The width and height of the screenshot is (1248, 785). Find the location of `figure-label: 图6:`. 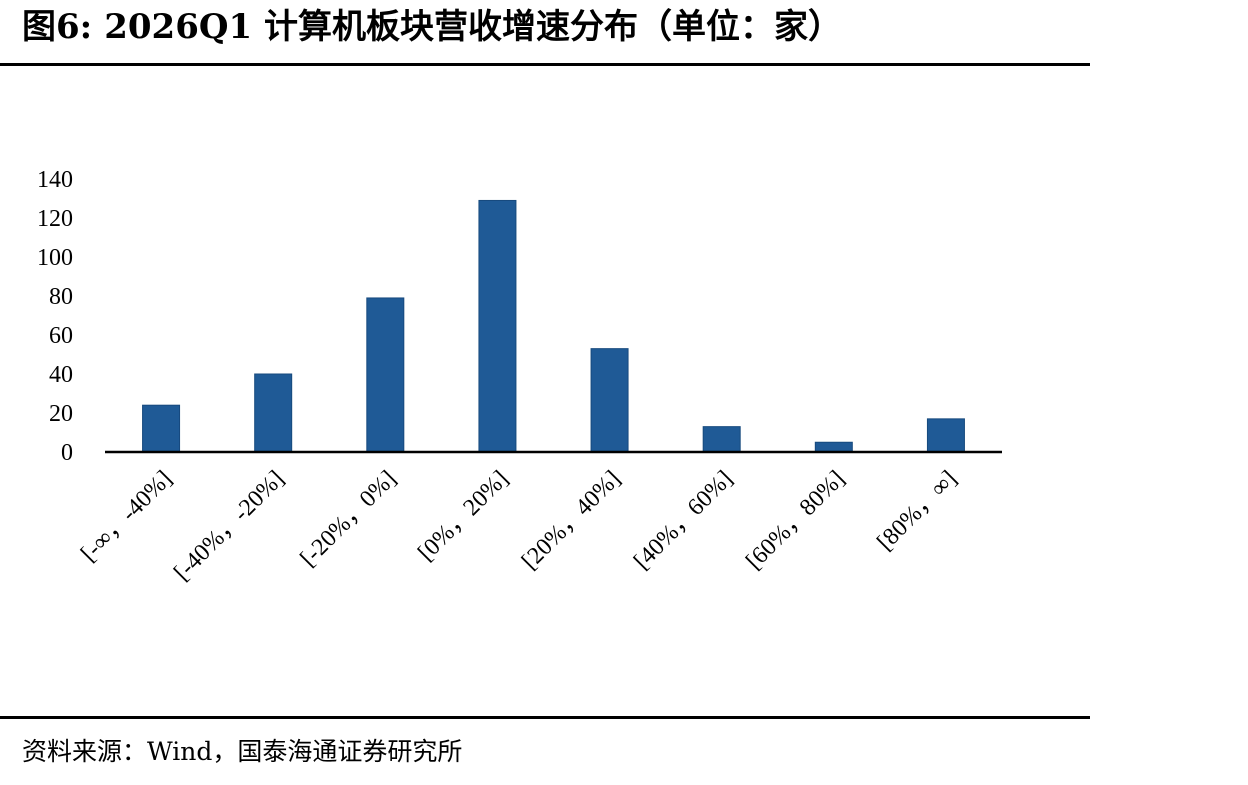

figure-label: 图6: is located at coordinates (57, 27).